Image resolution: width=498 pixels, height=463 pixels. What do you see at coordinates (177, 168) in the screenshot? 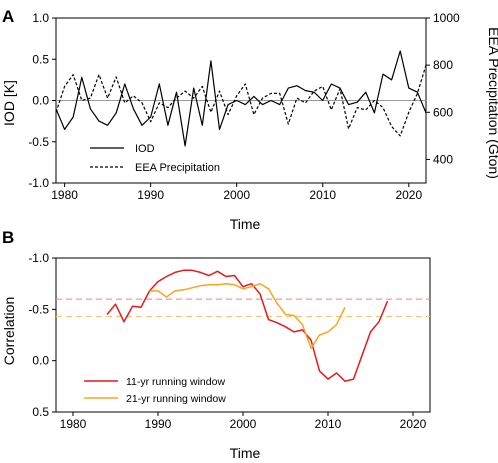
I see `legend-label-precip: EEA Precipitation` at bounding box center [177, 168].